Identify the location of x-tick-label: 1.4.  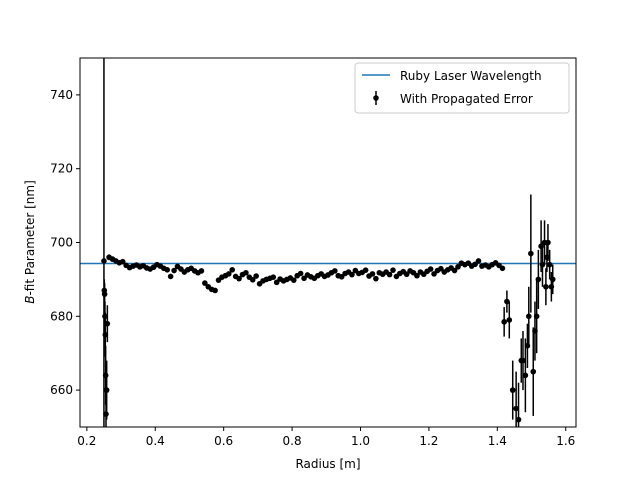
(497, 441).